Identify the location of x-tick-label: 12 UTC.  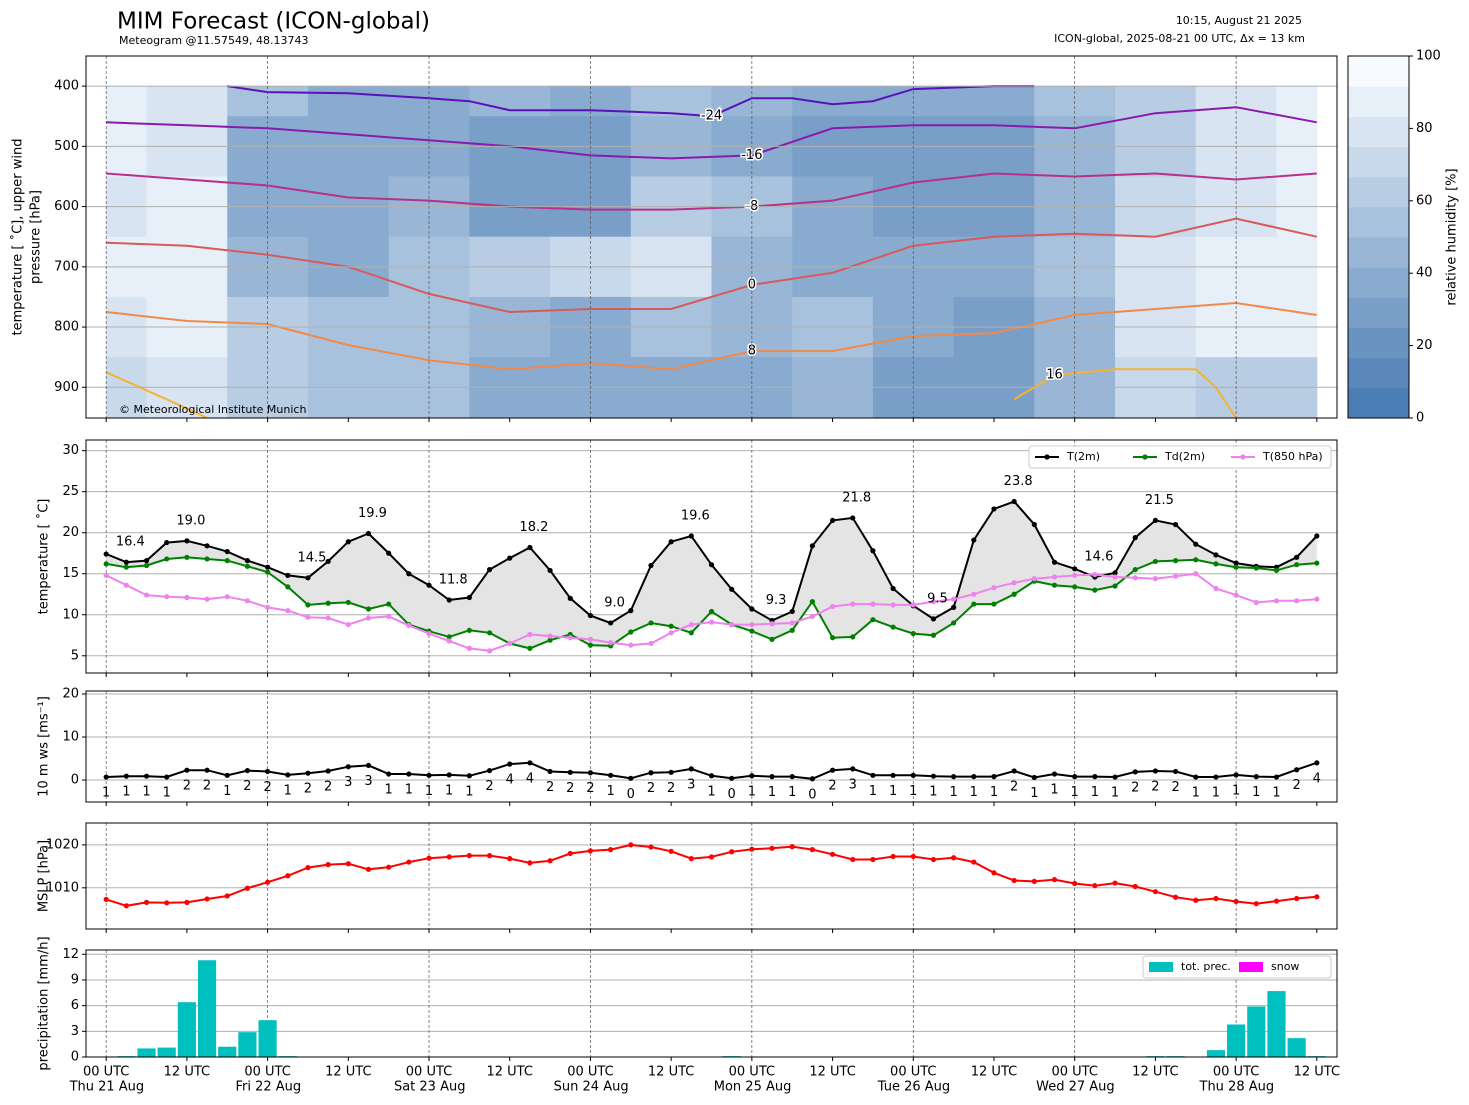
(1155, 1072).